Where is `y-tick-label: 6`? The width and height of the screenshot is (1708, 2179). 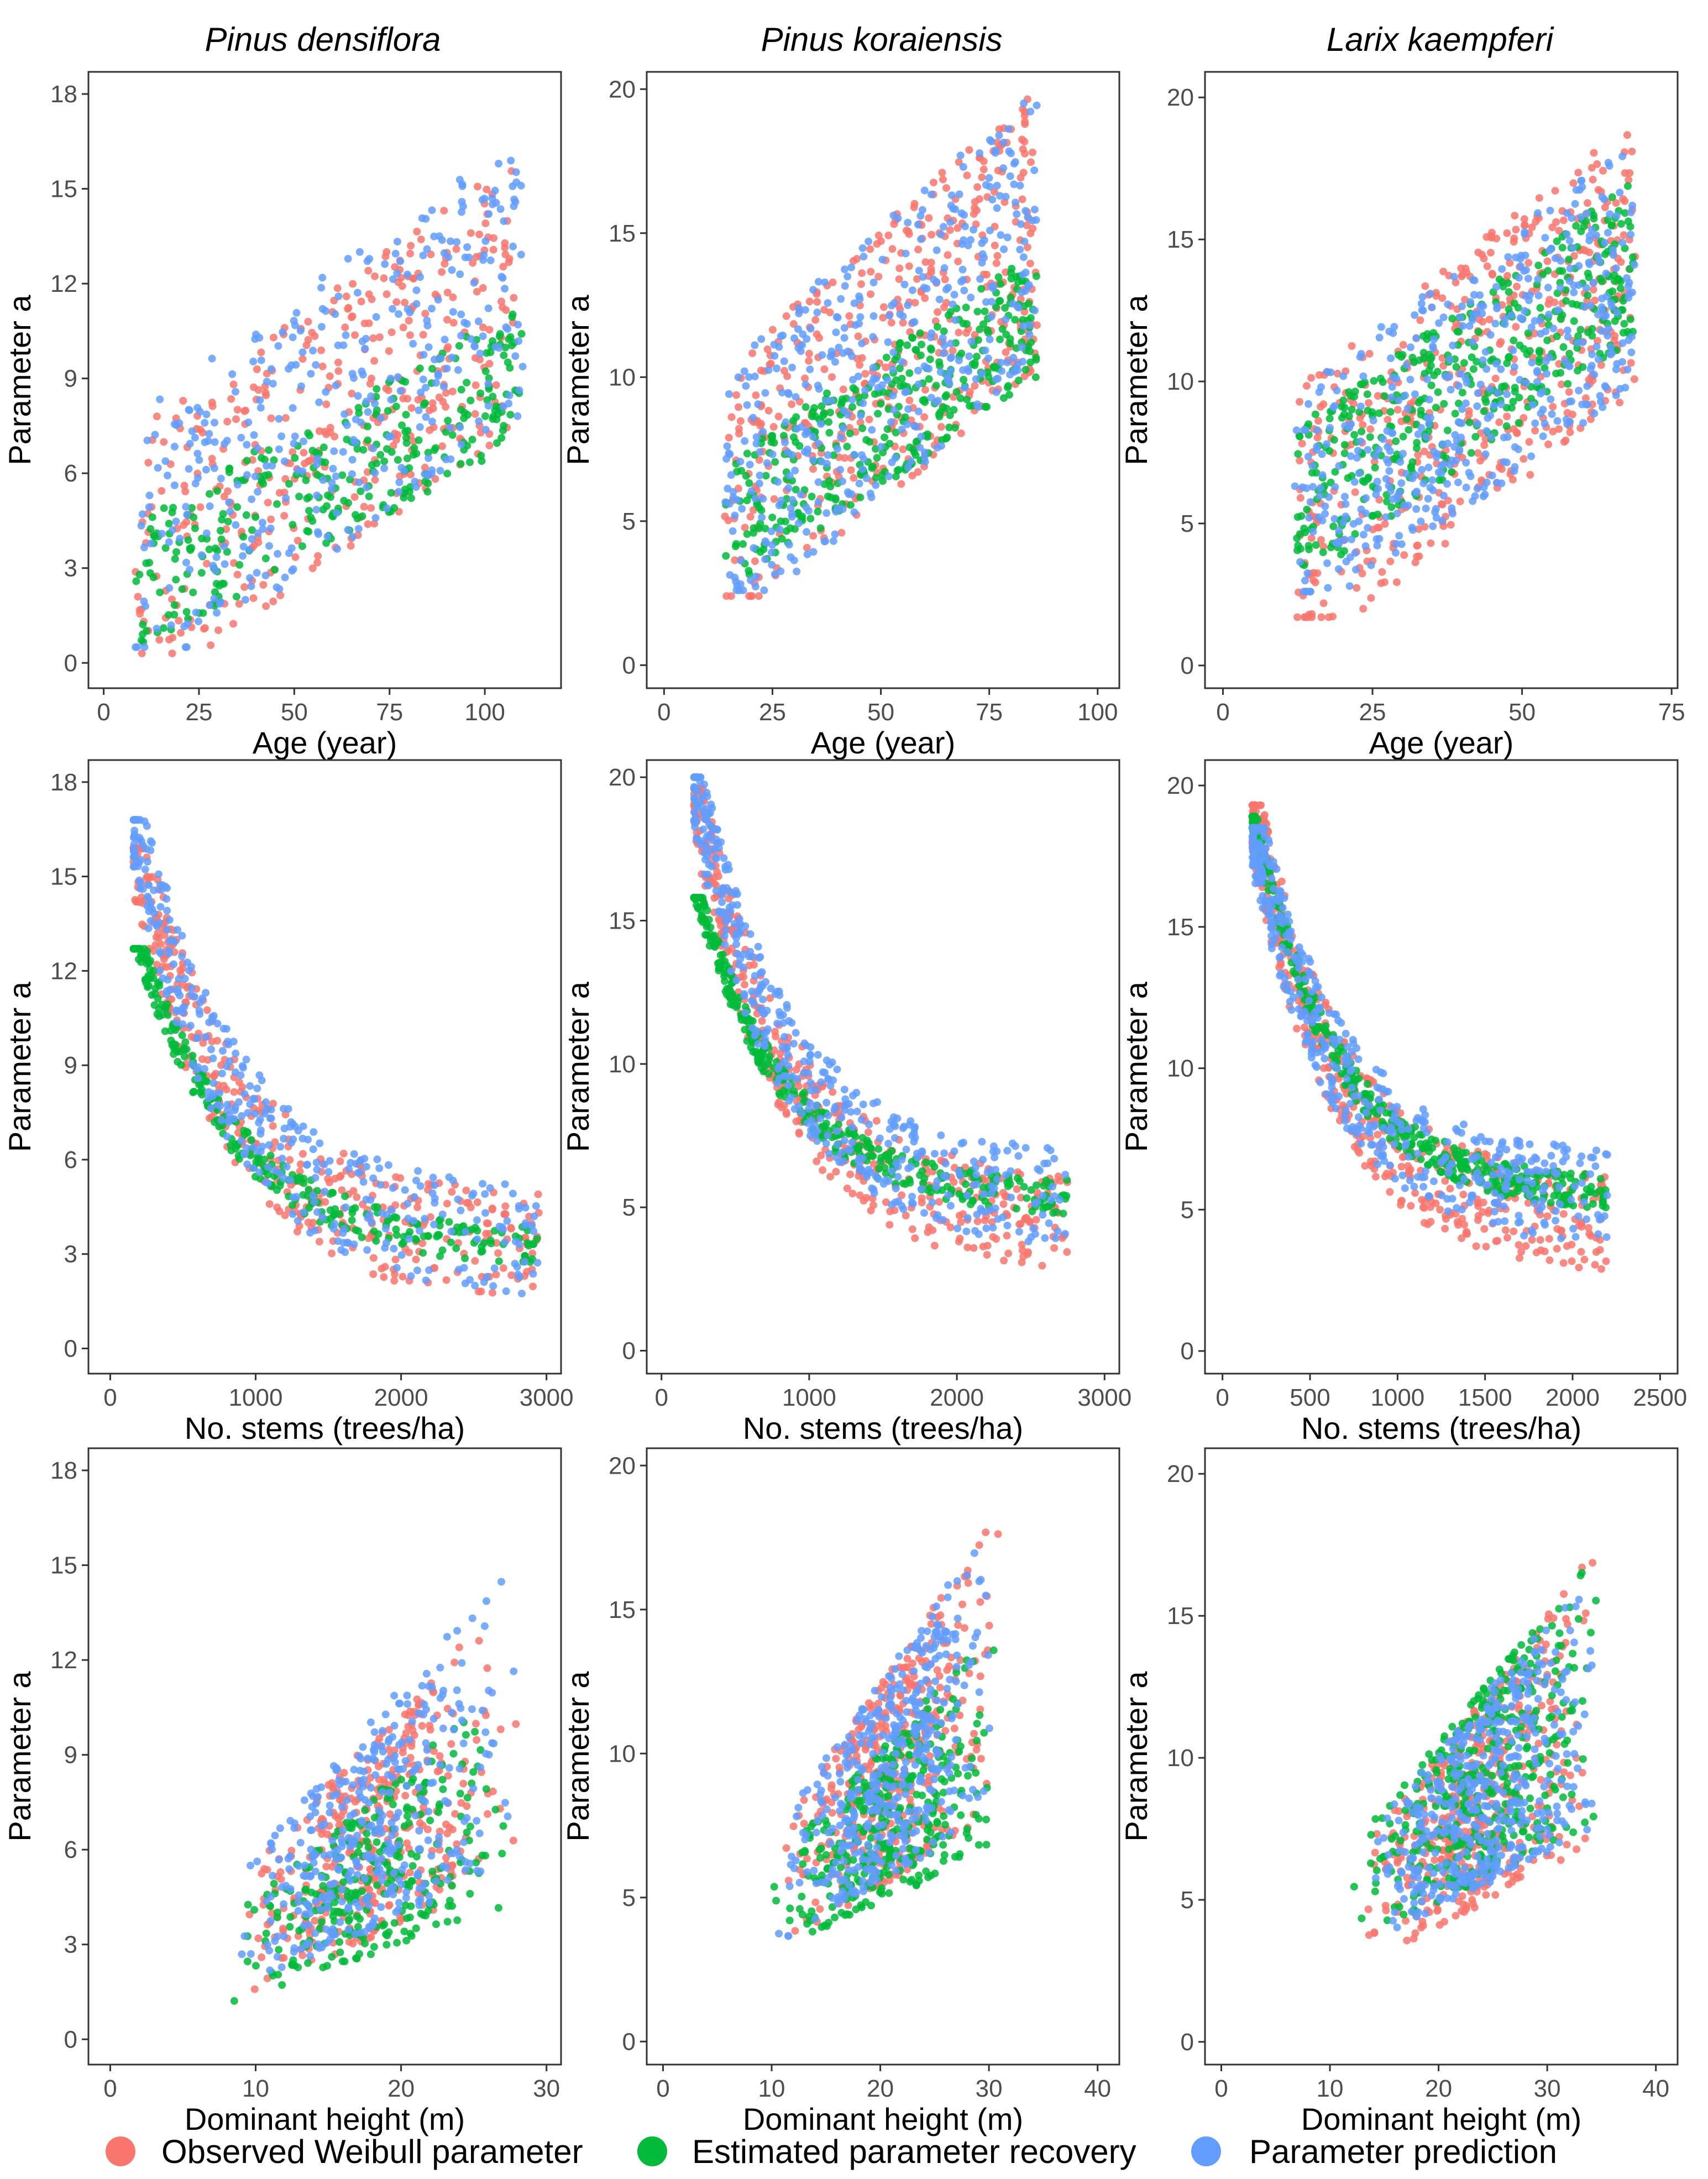
y-tick-label: 6 is located at coordinates (70, 474).